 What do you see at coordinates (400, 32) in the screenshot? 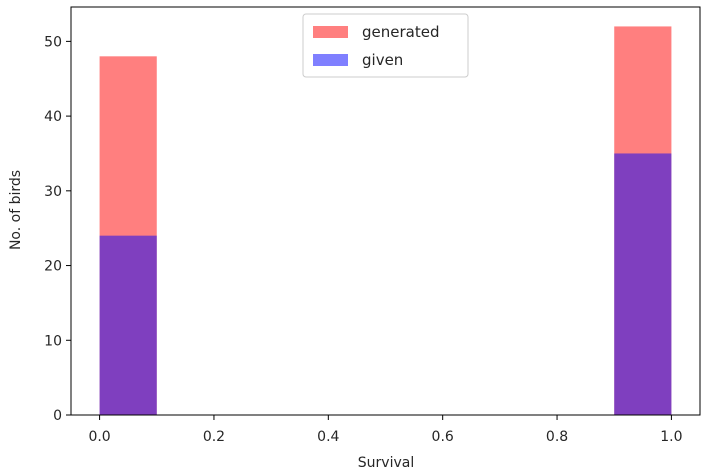
I see `legend-label-generated: generated` at bounding box center [400, 32].